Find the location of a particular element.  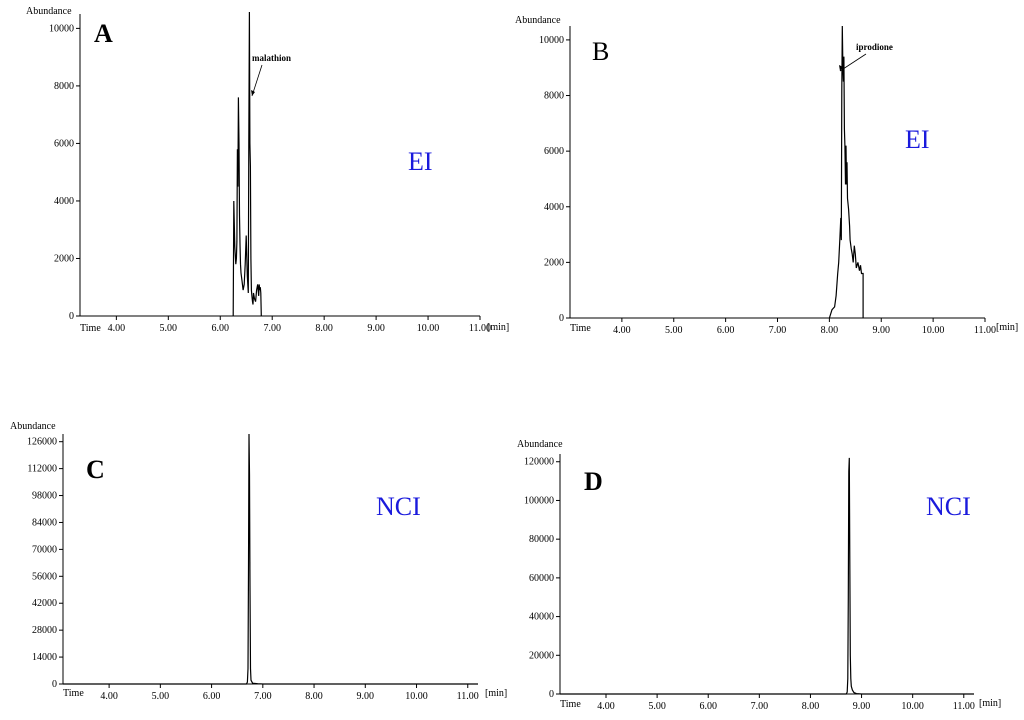

panel-b-y-axis-label: Abundance is located at coordinates (538, 20).